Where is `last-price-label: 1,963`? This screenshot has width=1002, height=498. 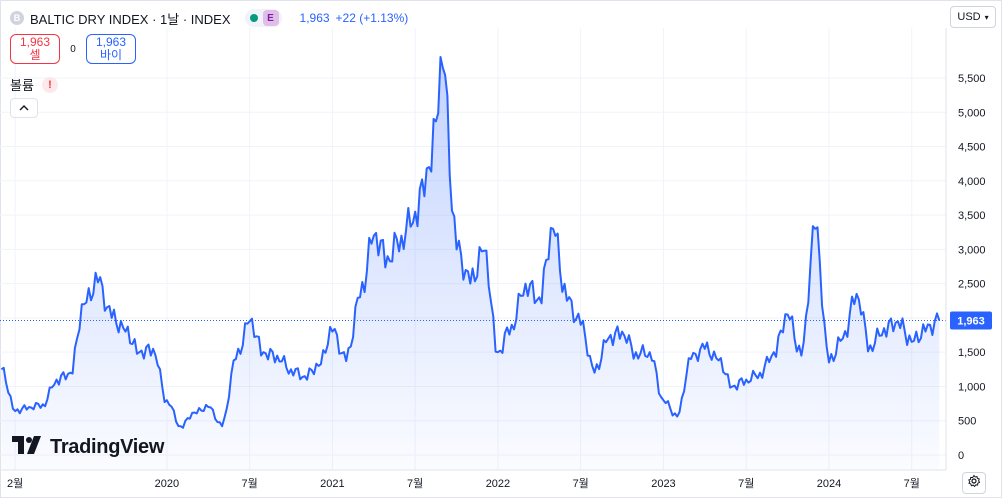 last-price-label: 1,963 is located at coordinates (971, 320).